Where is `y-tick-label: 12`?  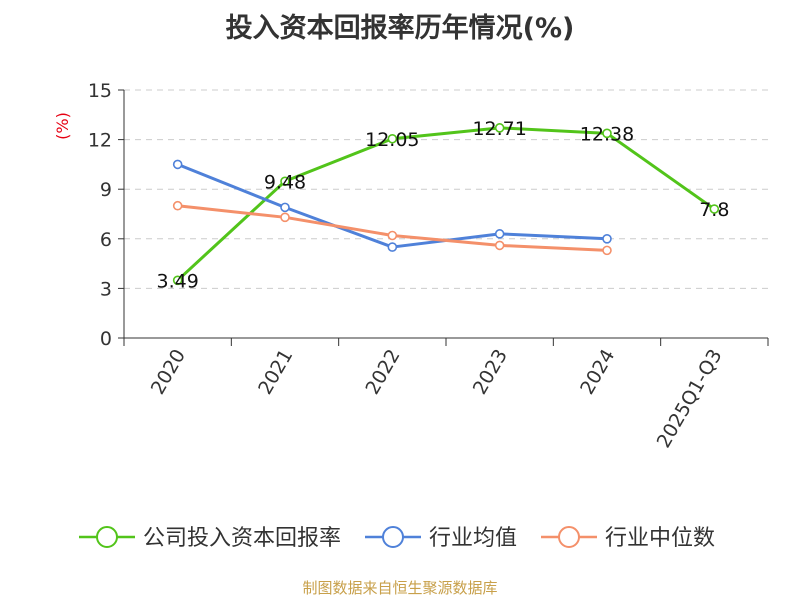
y-tick-label: 12 is located at coordinates (100, 141).